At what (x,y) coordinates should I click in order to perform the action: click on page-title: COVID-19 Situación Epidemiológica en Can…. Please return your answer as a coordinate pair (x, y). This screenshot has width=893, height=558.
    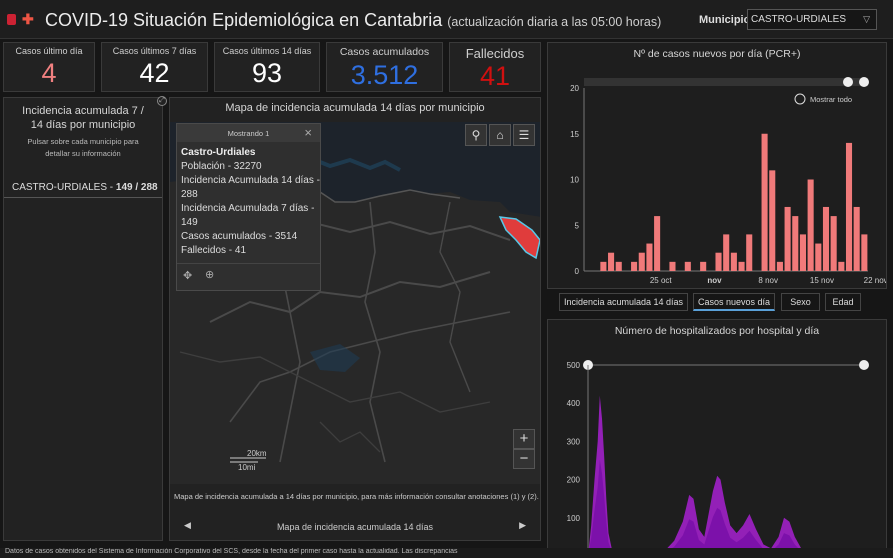
    Looking at the image, I should click on (353, 20).